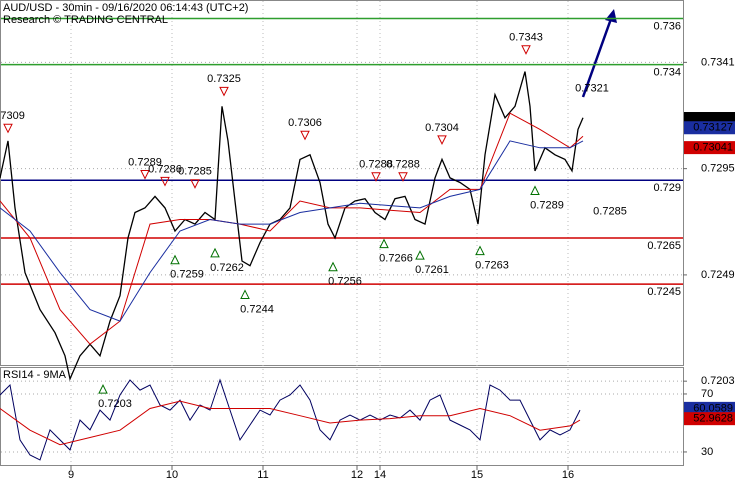 This screenshot has width=735, height=485. What do you see at coordinates (357, 474) in the screenshot?
I see `x-tick-label: 12` at bounding box center [357, 474].